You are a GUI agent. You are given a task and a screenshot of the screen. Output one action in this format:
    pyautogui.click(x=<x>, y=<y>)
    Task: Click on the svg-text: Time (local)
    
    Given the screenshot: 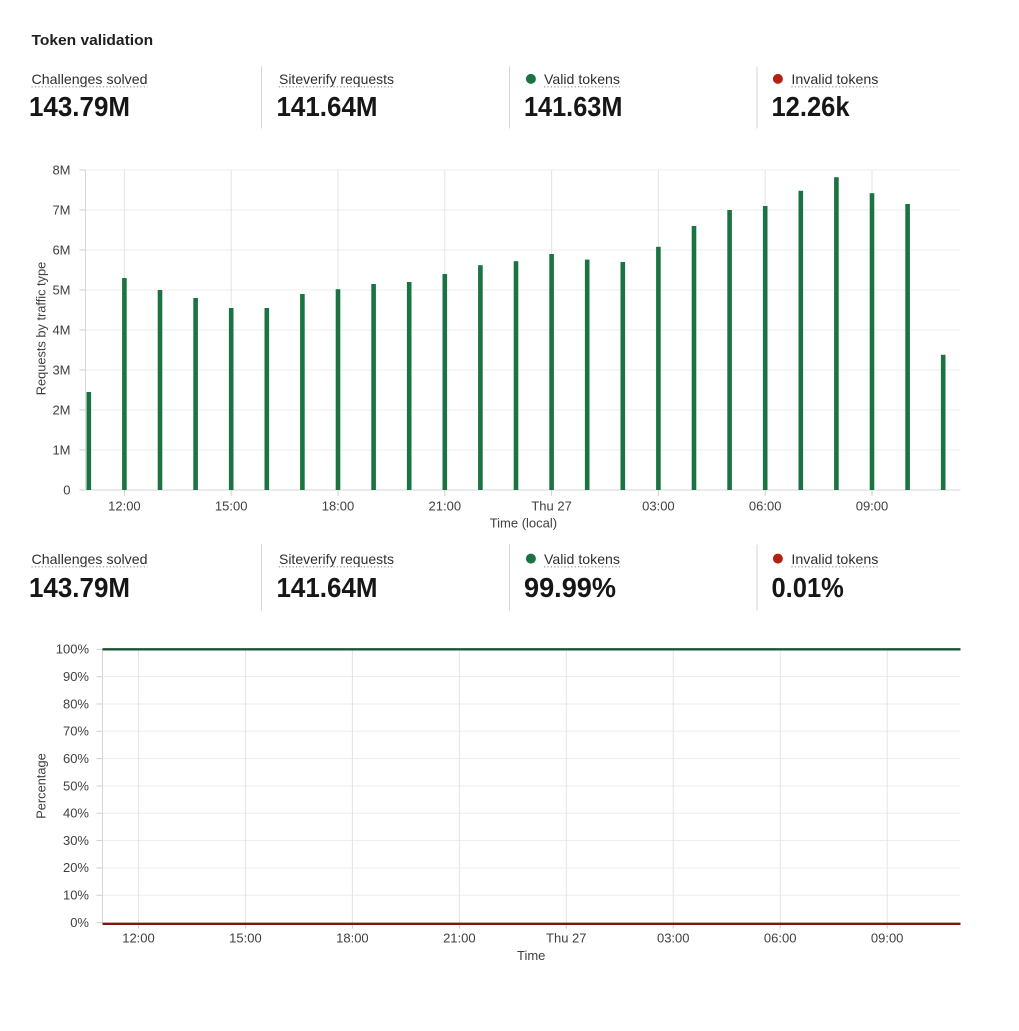 What is the action you would take?
    pyautogui.click(x=523, y=523)
    